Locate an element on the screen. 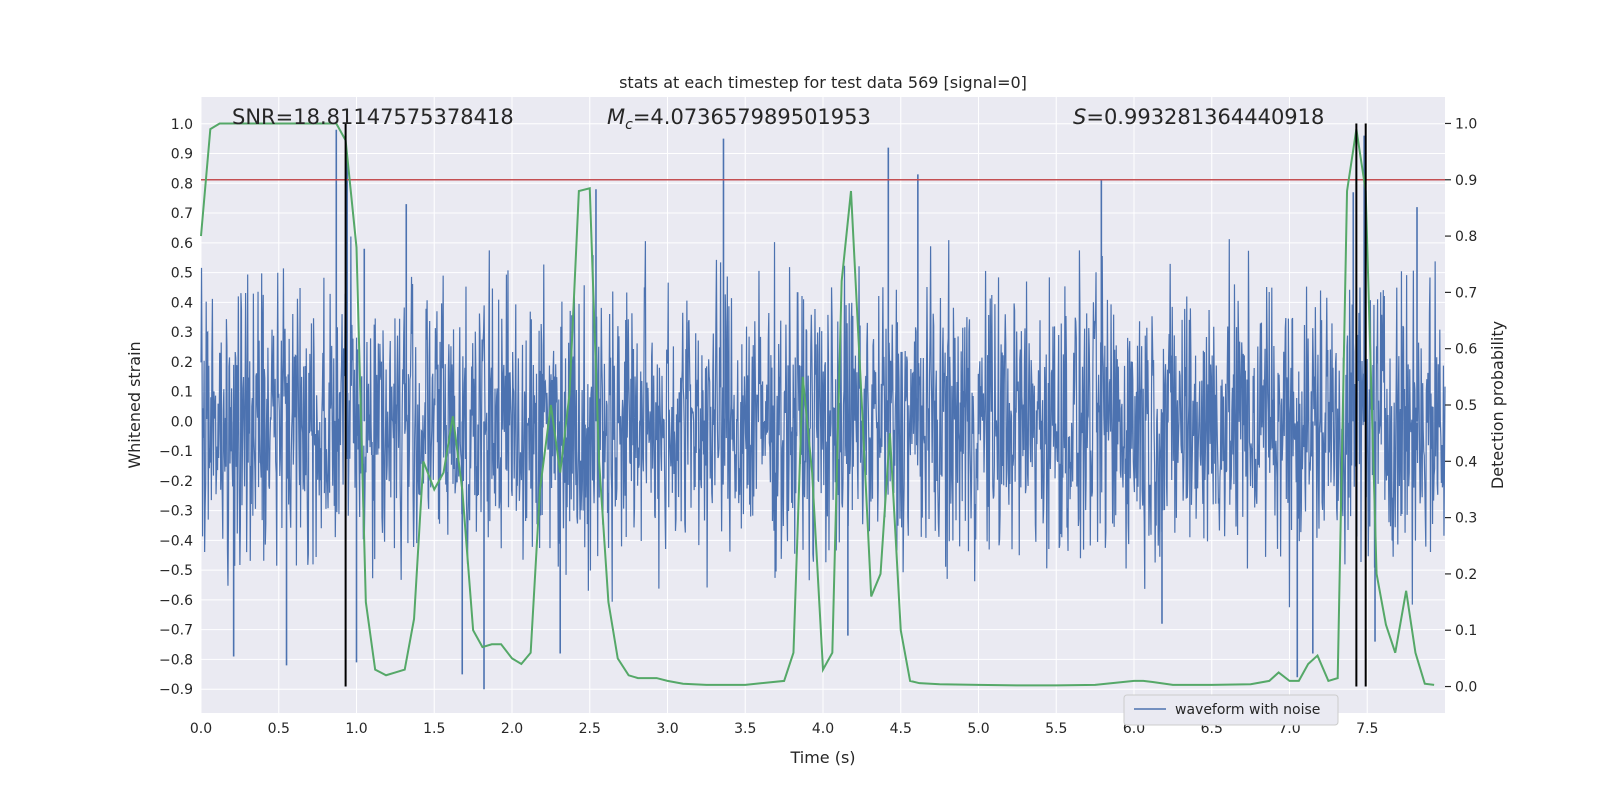  y-tick-label: −0.5 is located at coordinates (176, 571).